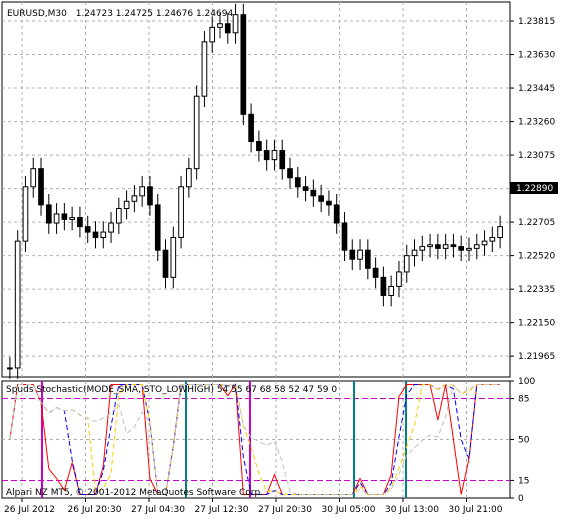 The height and width of the screenshot is (519, 564). Describe the element at coordinates (222, 510) in the screenshot. I see `time-tick-label: 27 Jul 12:30` at that location.